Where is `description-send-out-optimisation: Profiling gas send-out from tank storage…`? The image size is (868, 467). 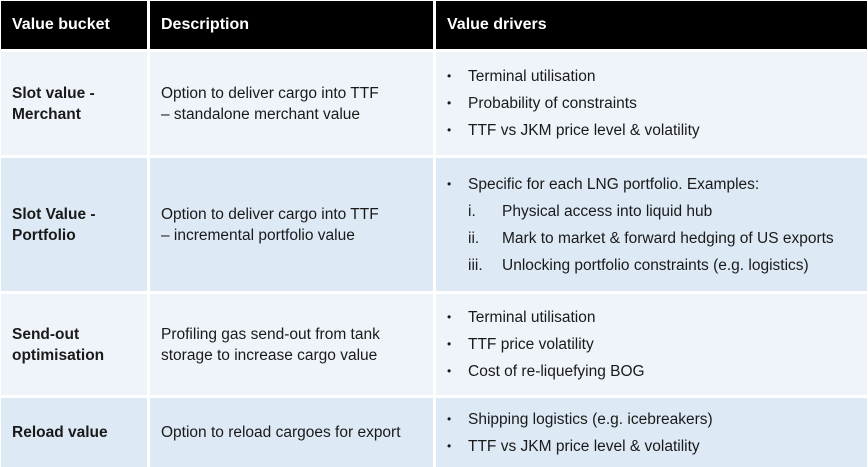 description-send-out-optimisation: Profiling gas send-out from tank storage… is located at coordinates (291, 344).